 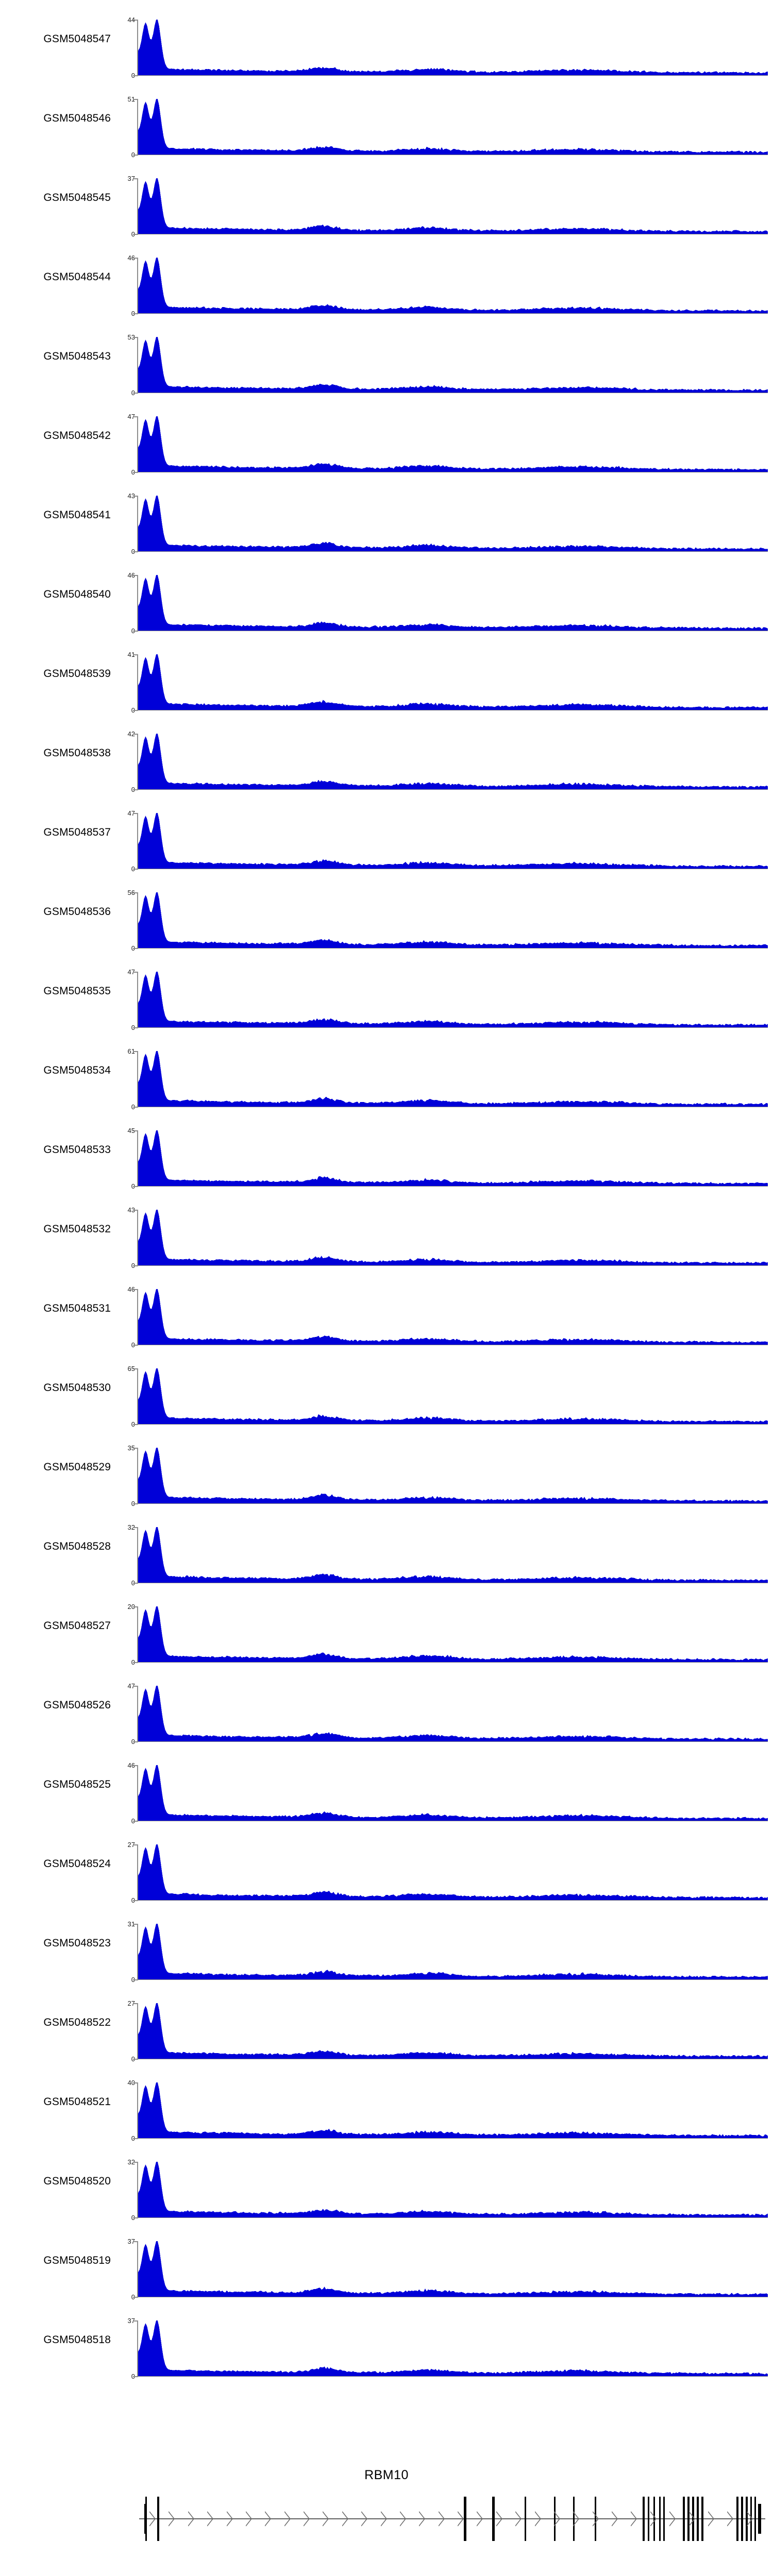 I want to click on track-sample-label: GSM5048519, so click(x=77, y=2260).